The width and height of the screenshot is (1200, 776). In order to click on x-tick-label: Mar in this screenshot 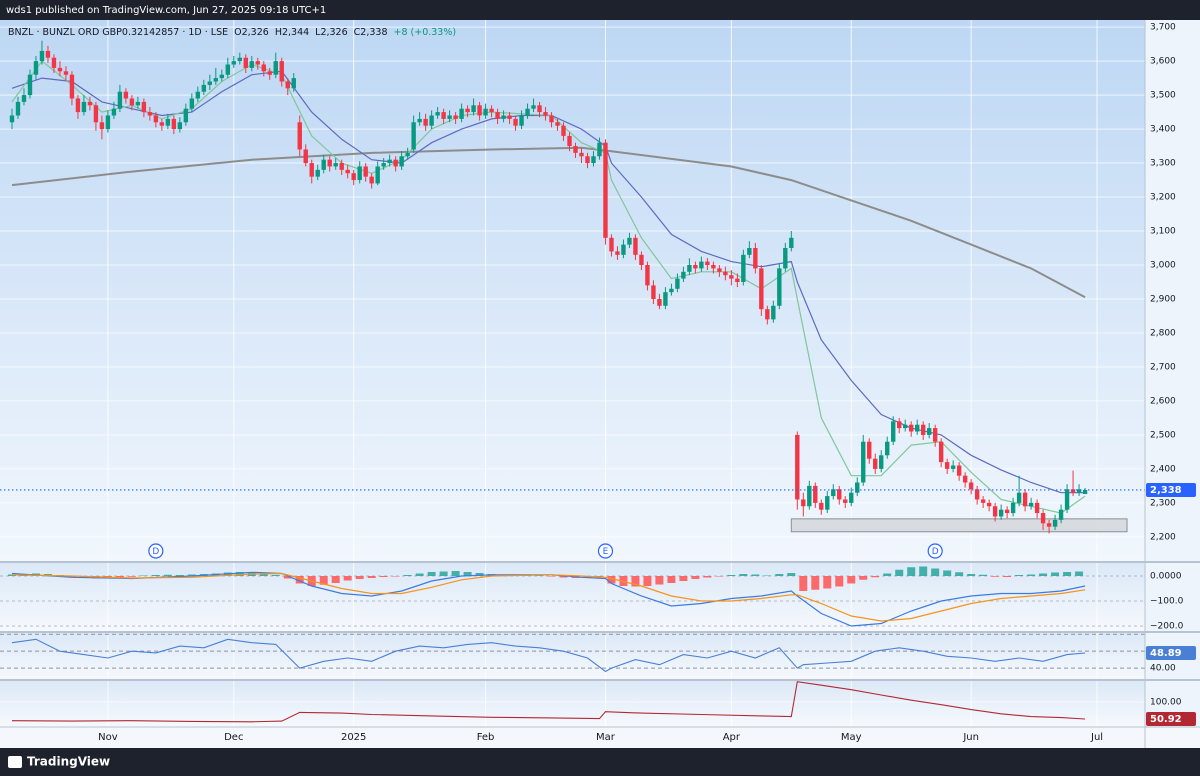, I will do `click(606, 737)`.